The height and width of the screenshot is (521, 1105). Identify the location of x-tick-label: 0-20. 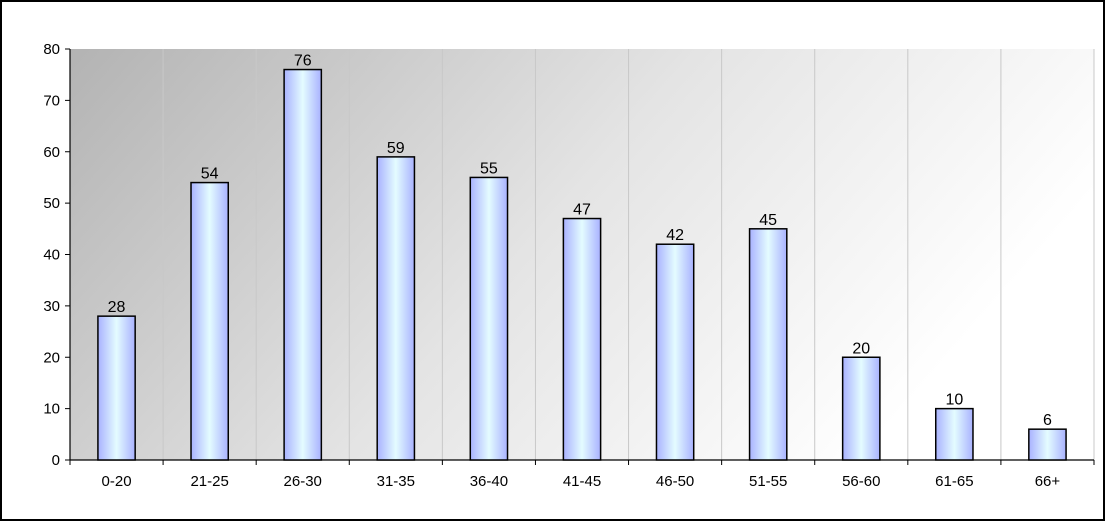
(117, 481).